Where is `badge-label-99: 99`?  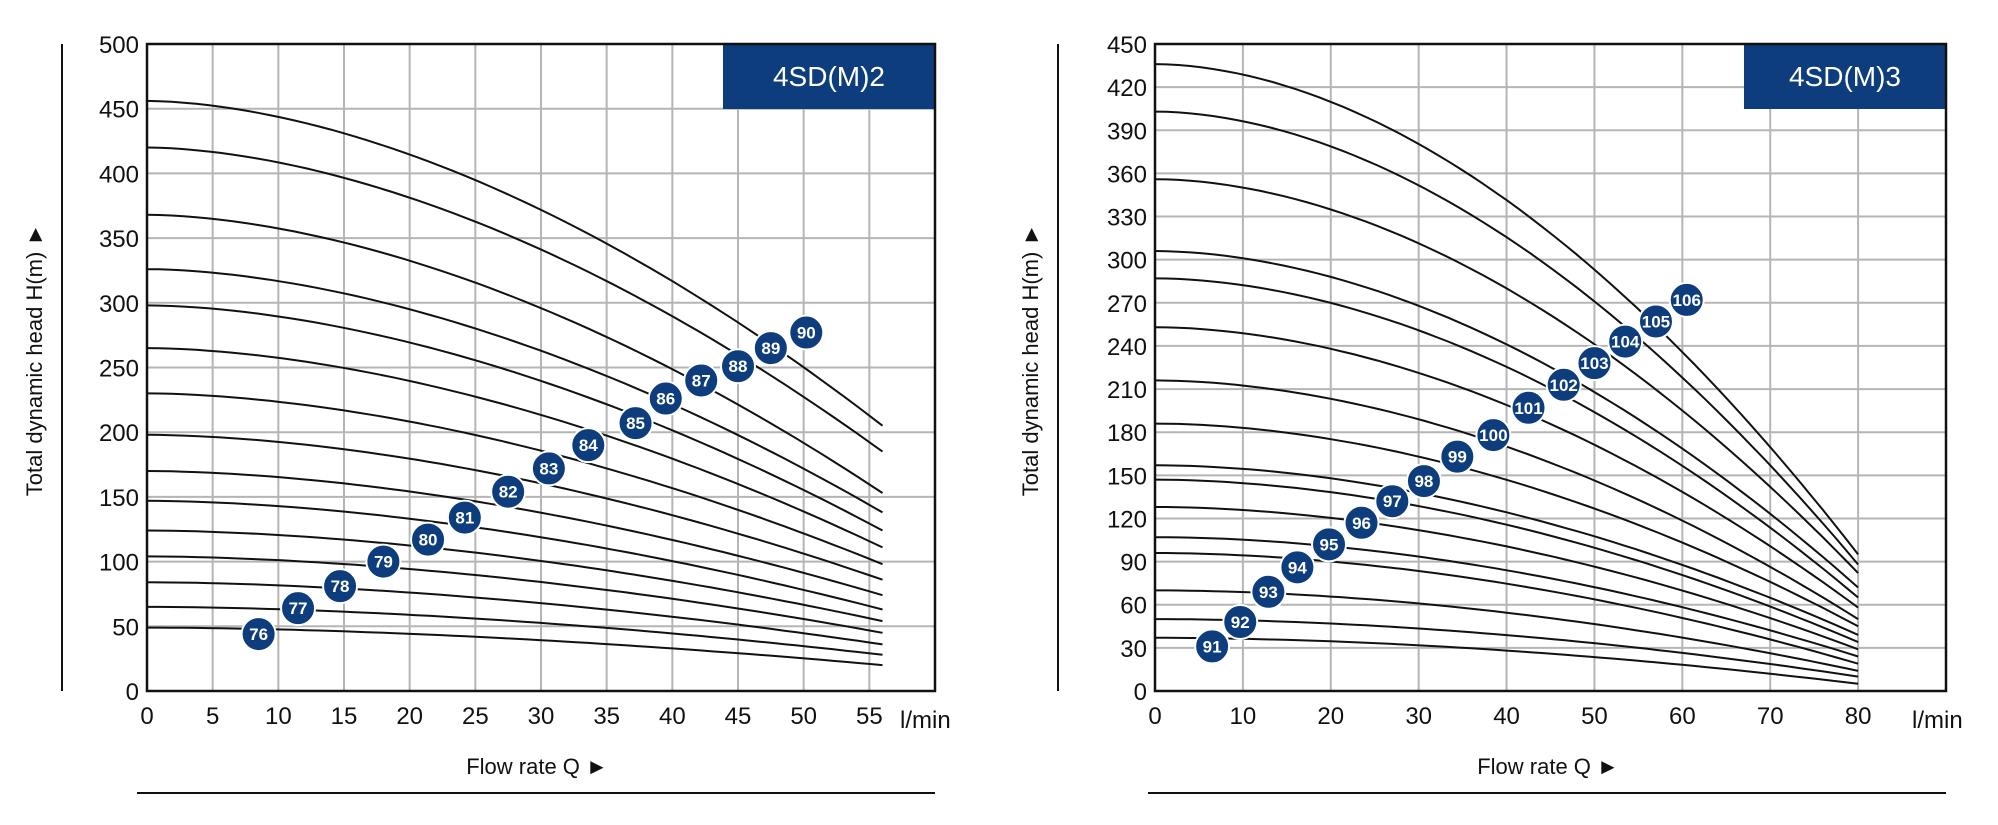
badge-label-99: 99 is located at coordinates (1457, 457).